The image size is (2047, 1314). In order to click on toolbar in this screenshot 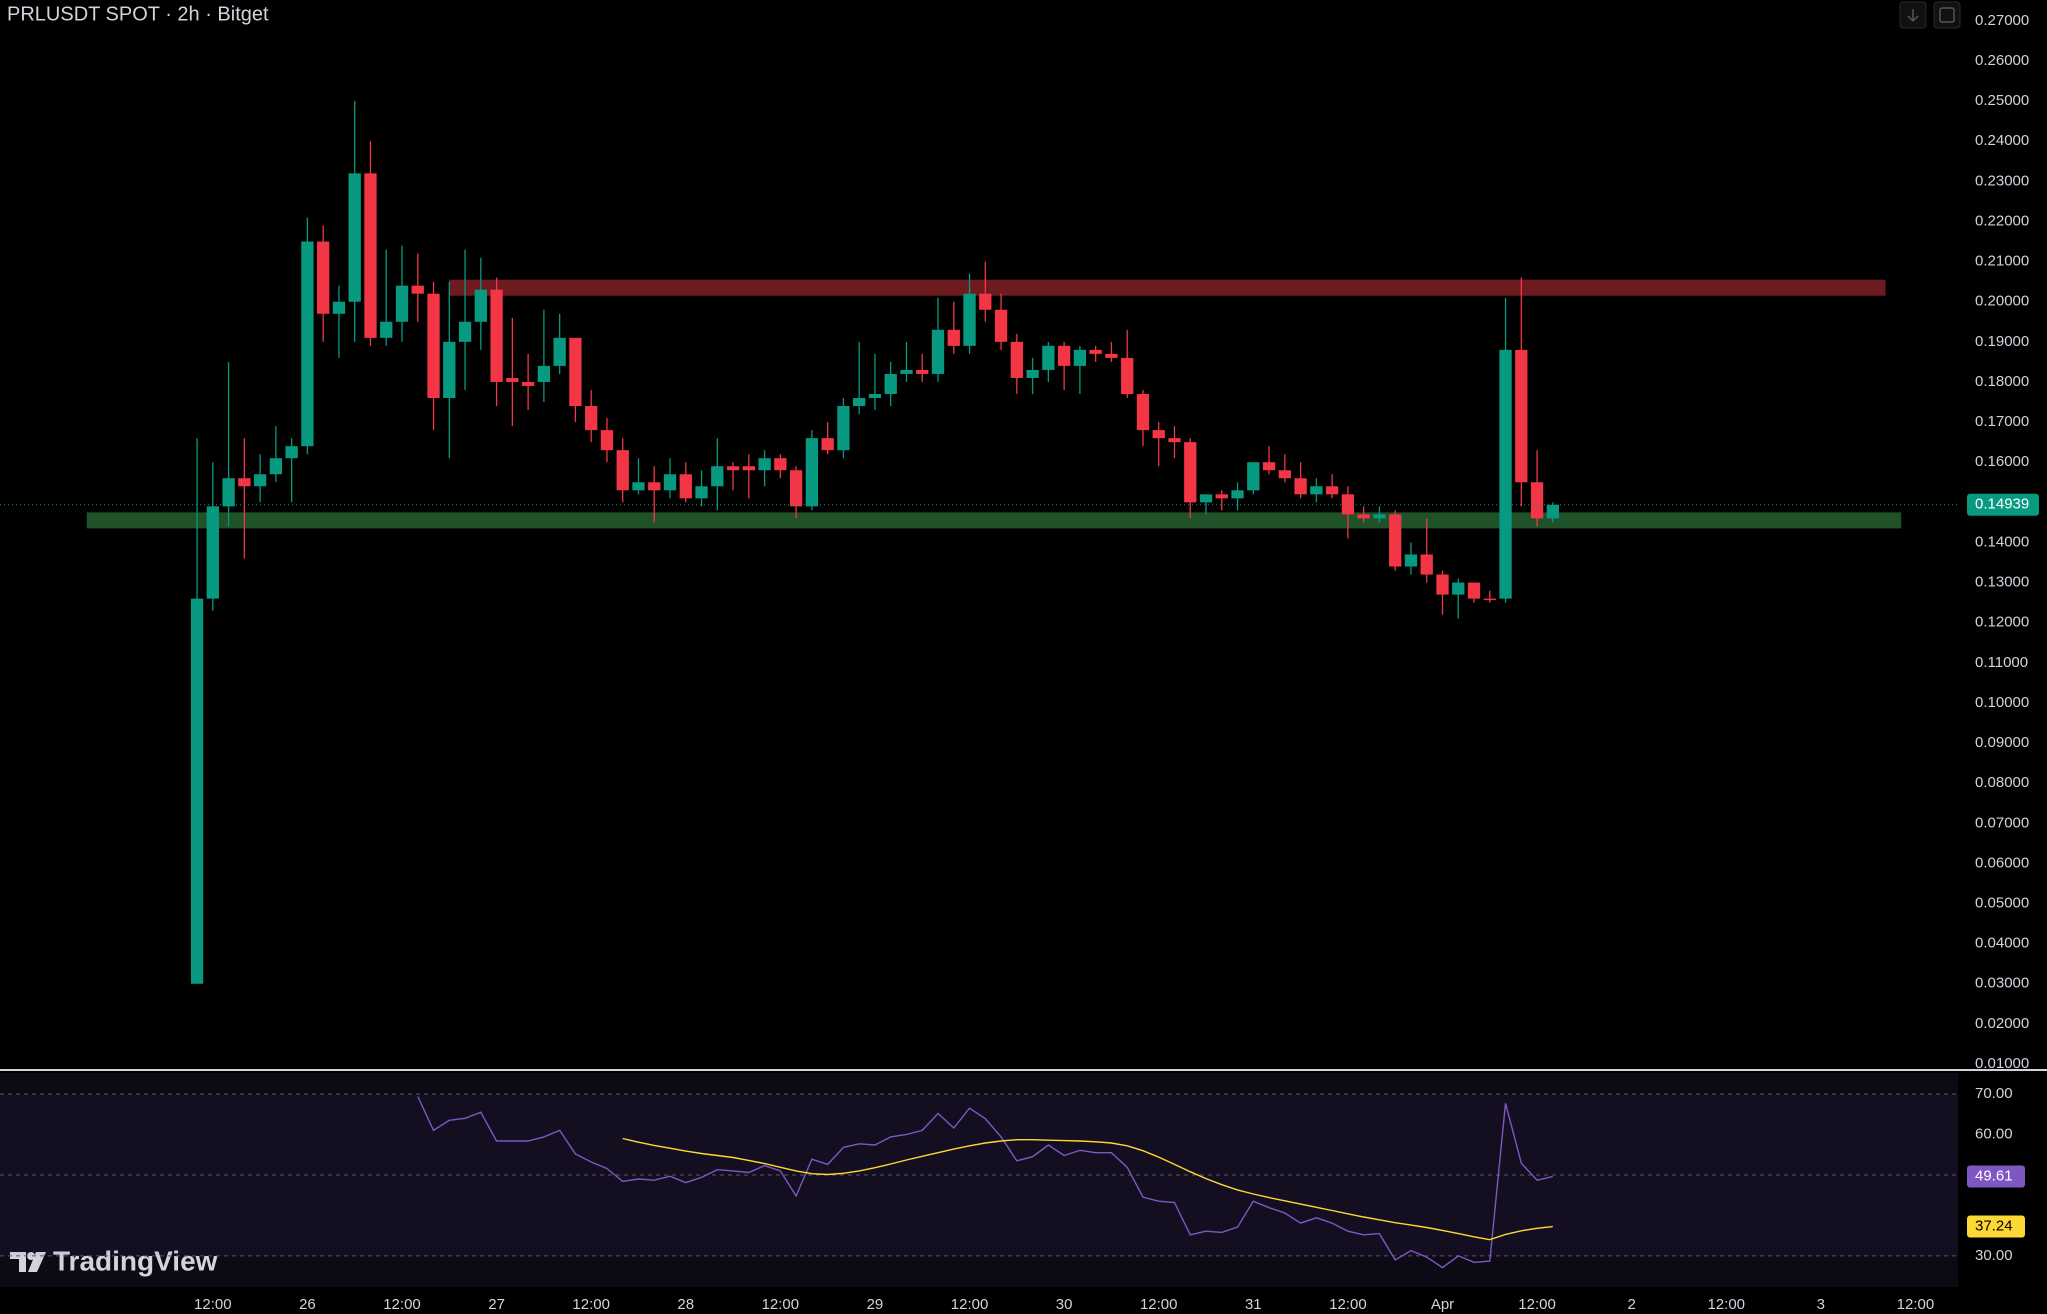, I will do `click(1930, 15)`.